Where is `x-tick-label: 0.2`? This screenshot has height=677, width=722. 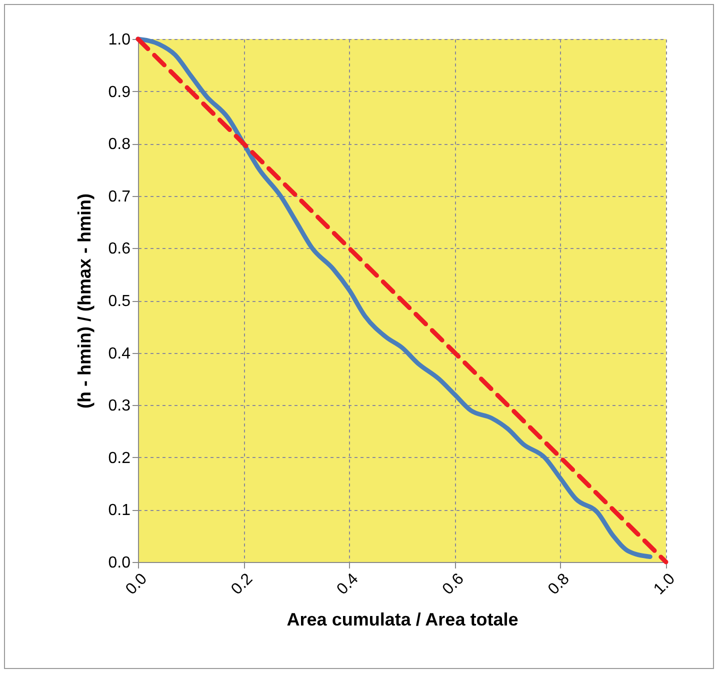
x-tick-label: 0.2 is located at coordinates (242, 584).